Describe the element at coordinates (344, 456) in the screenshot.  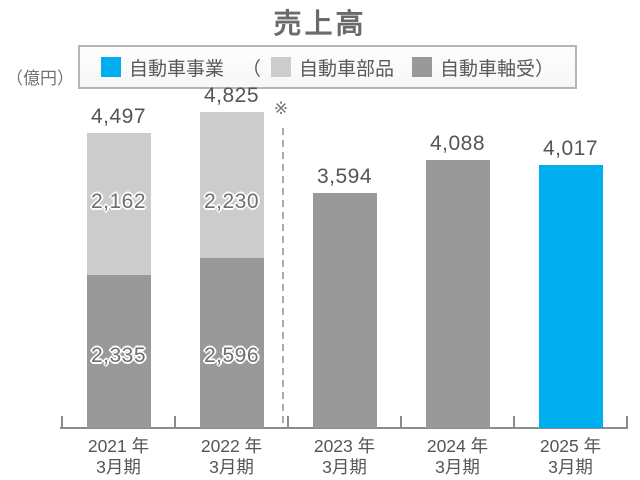
I see `x-axis-label: 2023 年 3月期` at that location.